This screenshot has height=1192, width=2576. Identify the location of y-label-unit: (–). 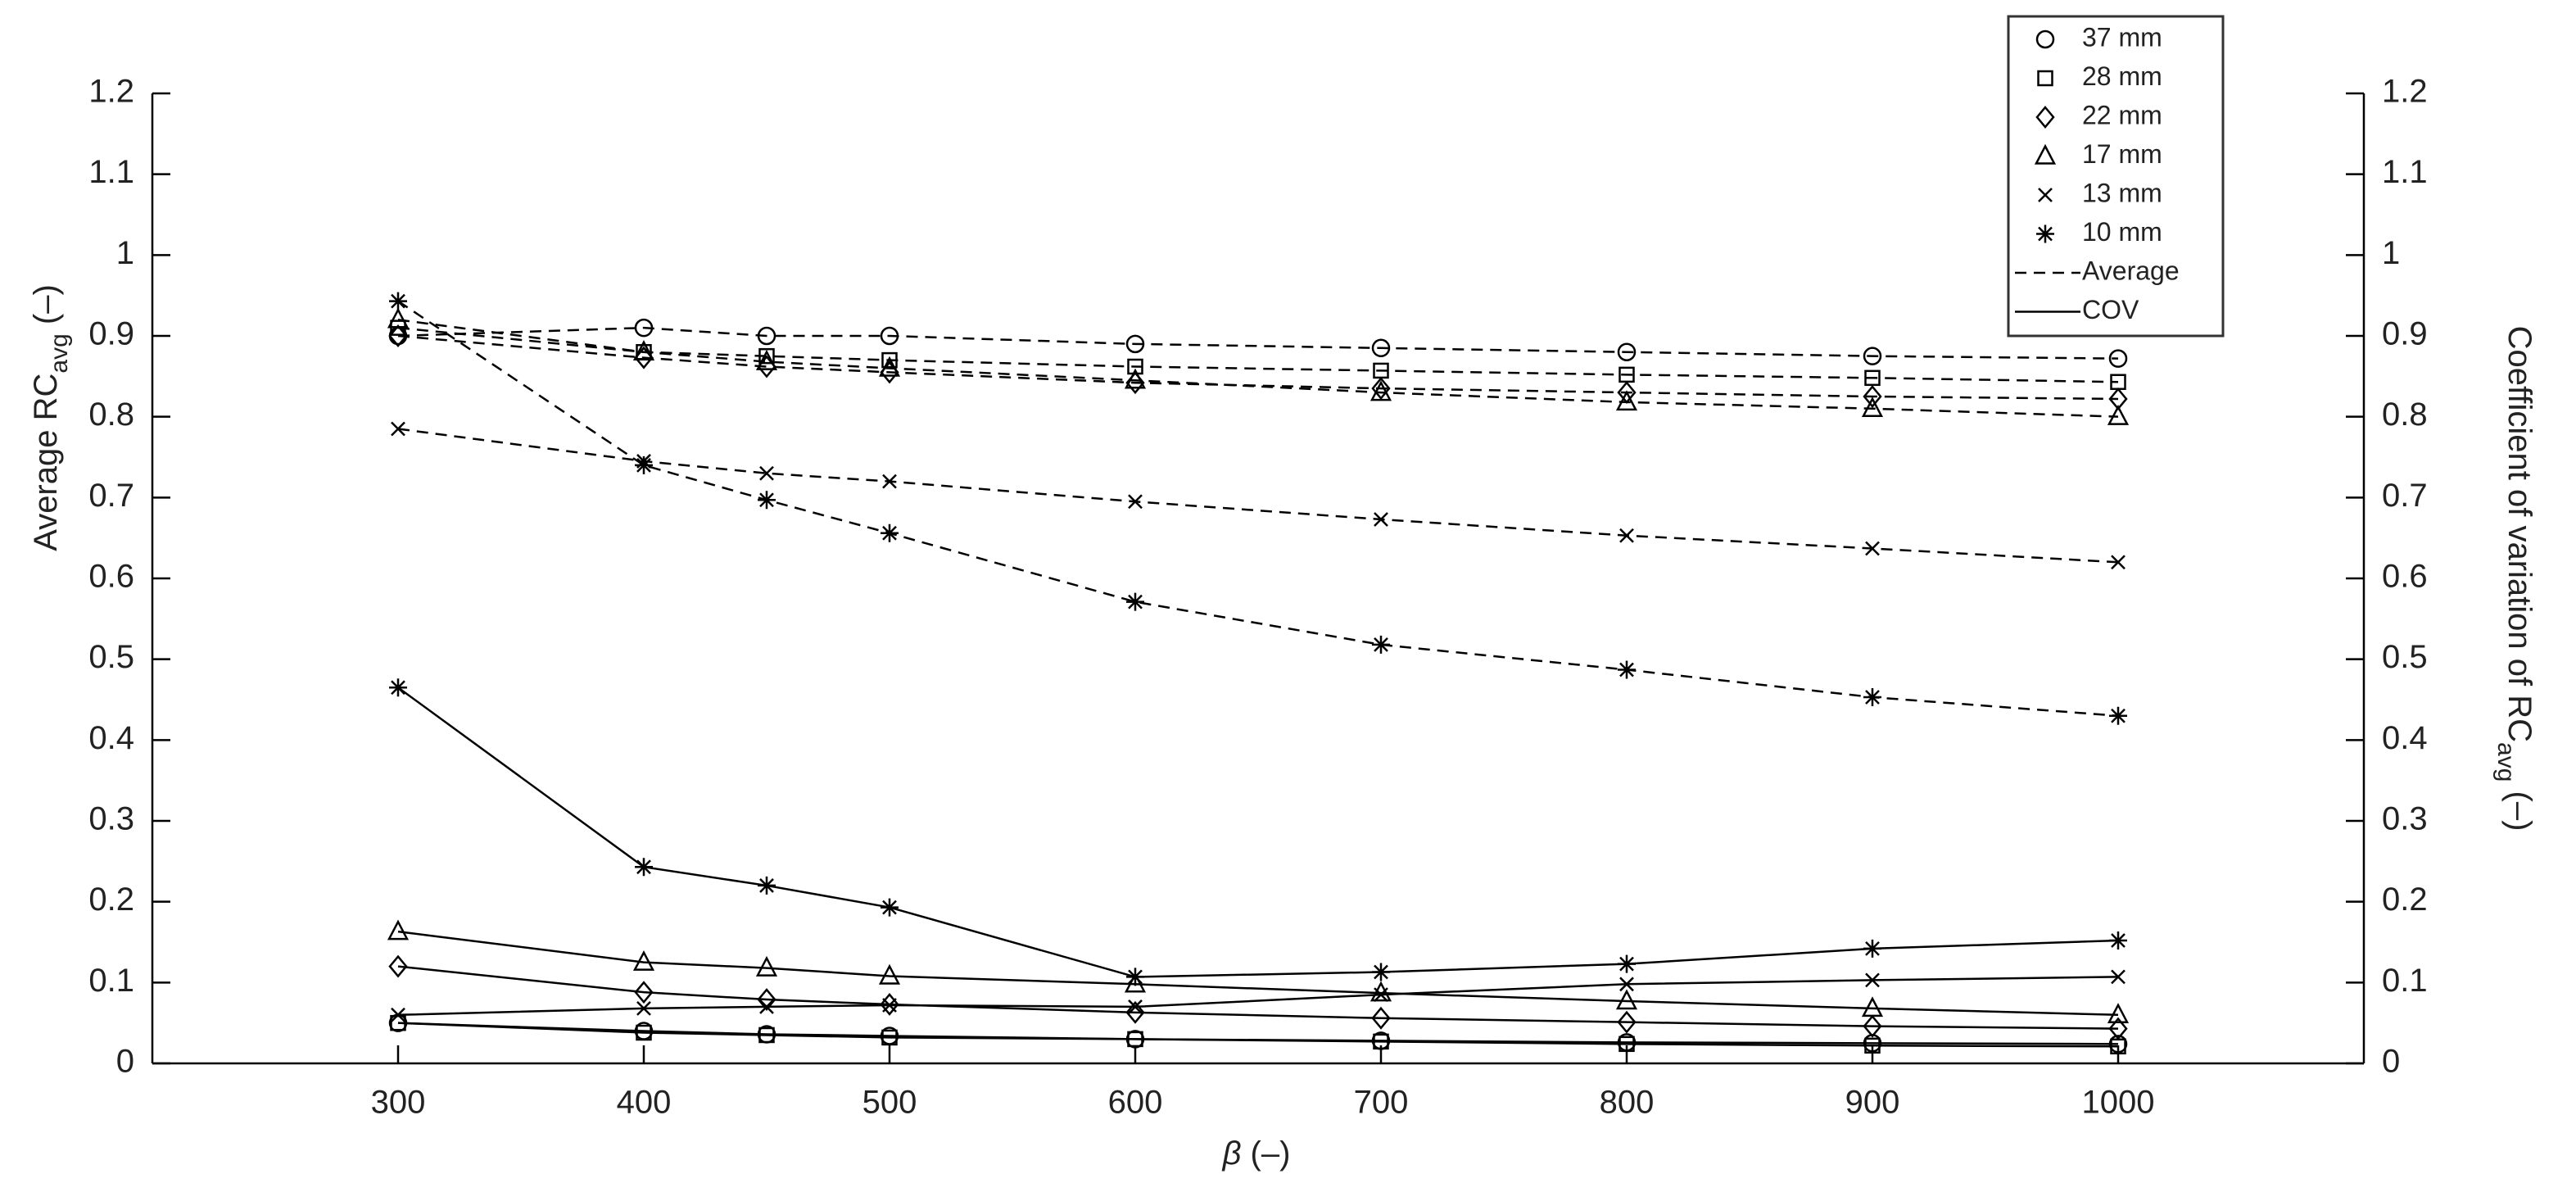
(46, 308).